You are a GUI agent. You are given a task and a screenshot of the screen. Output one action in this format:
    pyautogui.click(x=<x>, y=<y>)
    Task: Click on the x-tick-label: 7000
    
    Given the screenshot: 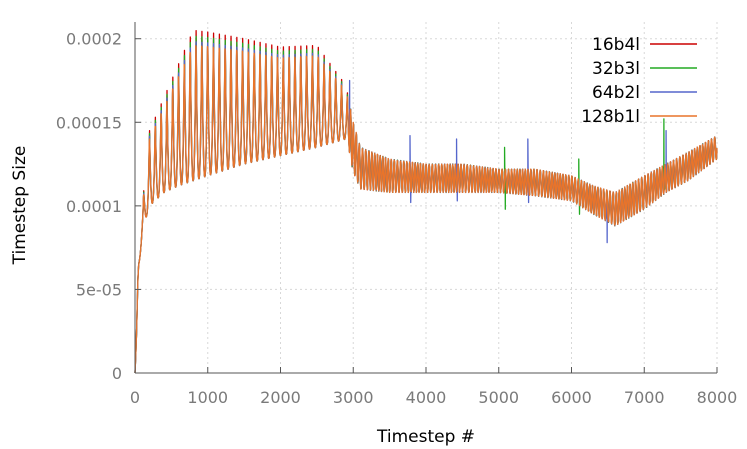 What is the action you would take?
    pyautogui.click(x=644, y=397)
    